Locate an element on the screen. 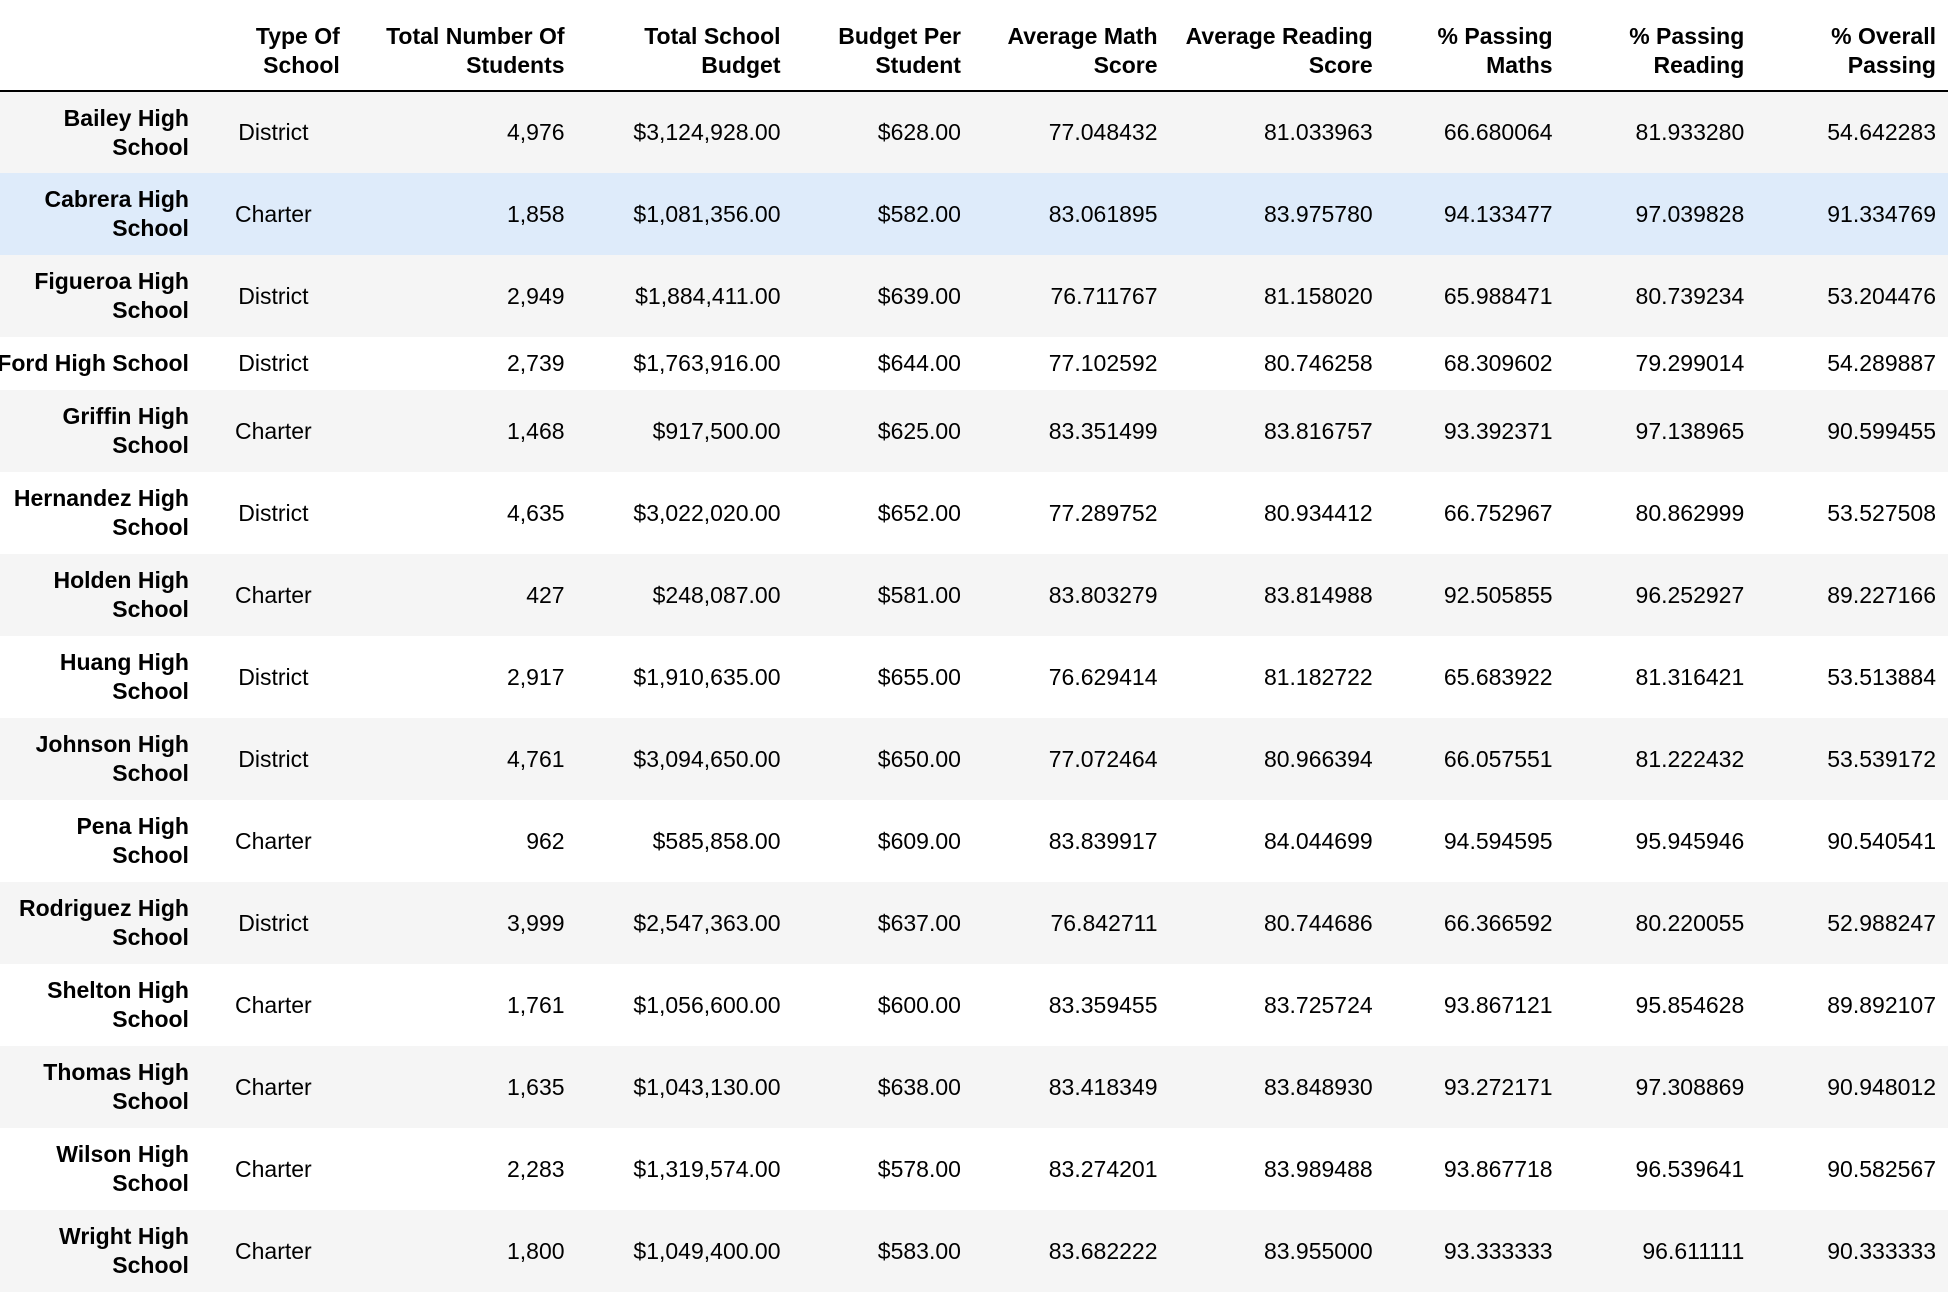 The width and height of the screenshot is (1959, 1297). cell-reading: 83.725724 is located at coordinates (1318, 1004).